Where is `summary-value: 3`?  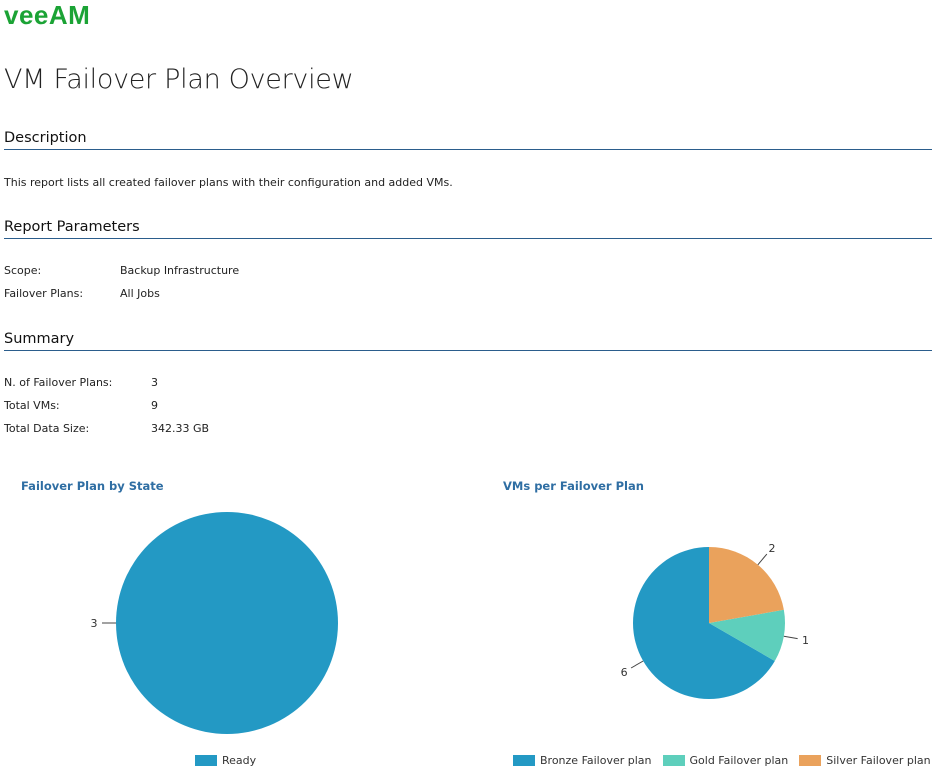
summary-value: 3 is located at coordinates (154, 382).